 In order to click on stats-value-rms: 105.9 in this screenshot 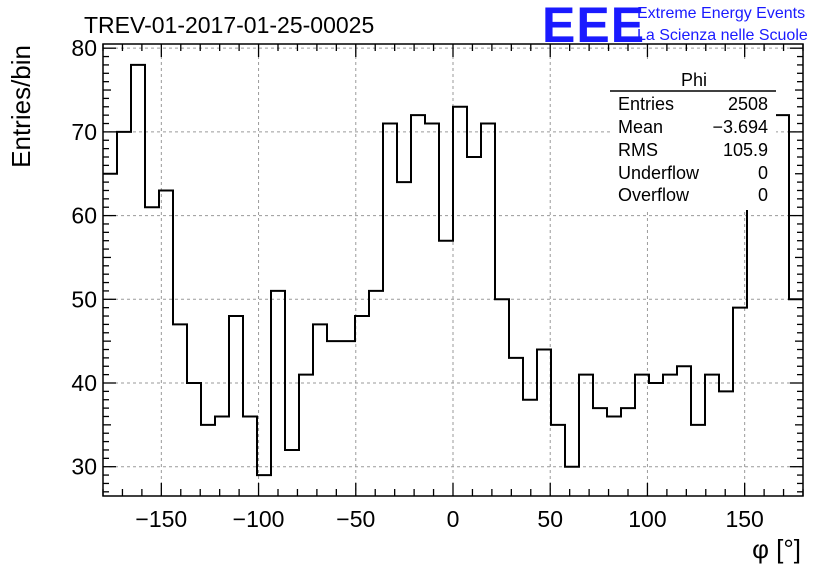, I will do `click(745, 150)`.